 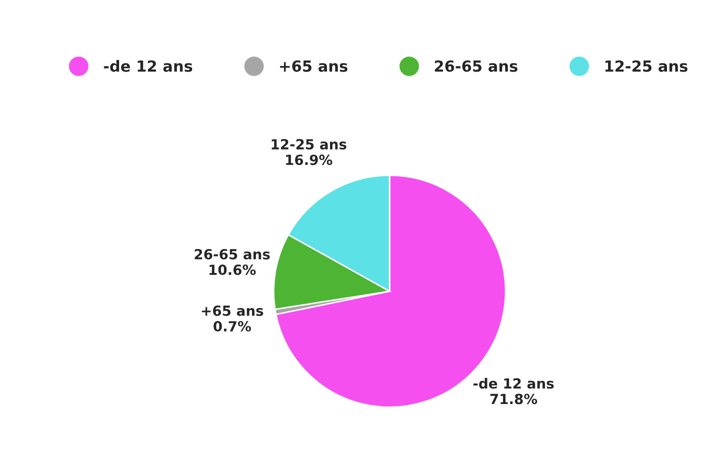 What do you see at coordinates (233, 310) in the screenshot?
I see `slice-label: +65 ans` at bounding box center [233, 310].